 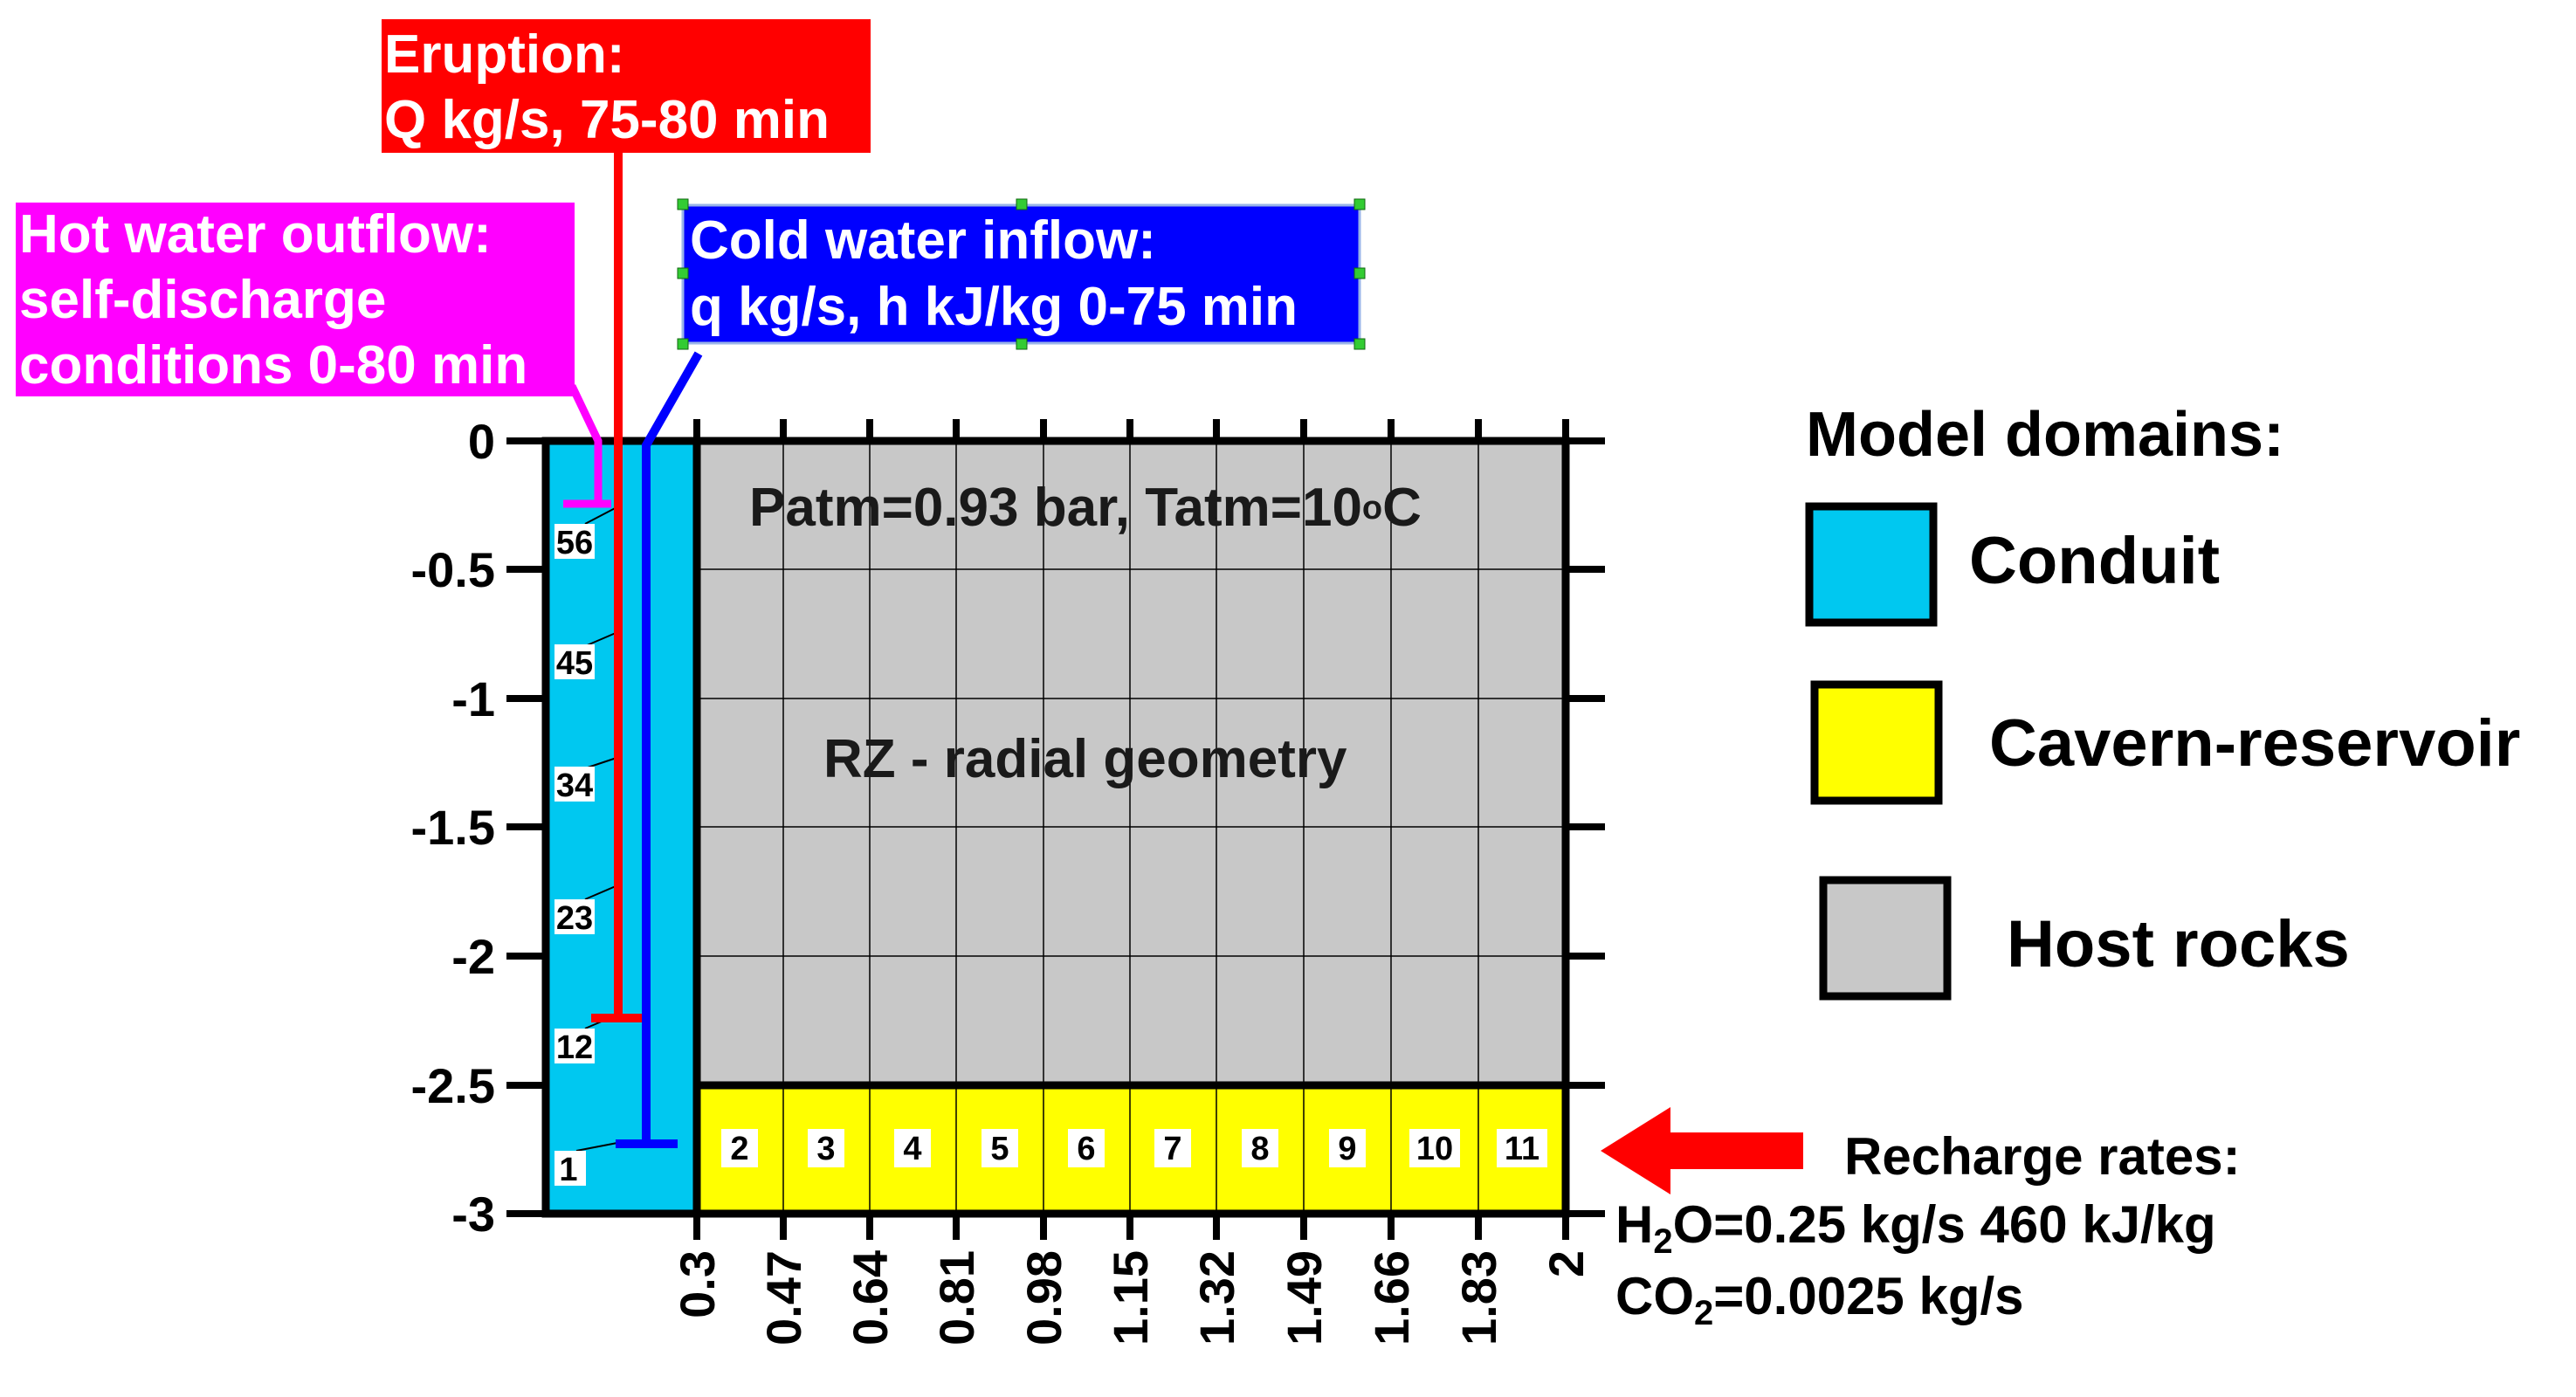 I want to click on y-axis-labels: 0 -0.5 -1 -1.5 -2 -2.5 -3, so click(x=453, y=828).